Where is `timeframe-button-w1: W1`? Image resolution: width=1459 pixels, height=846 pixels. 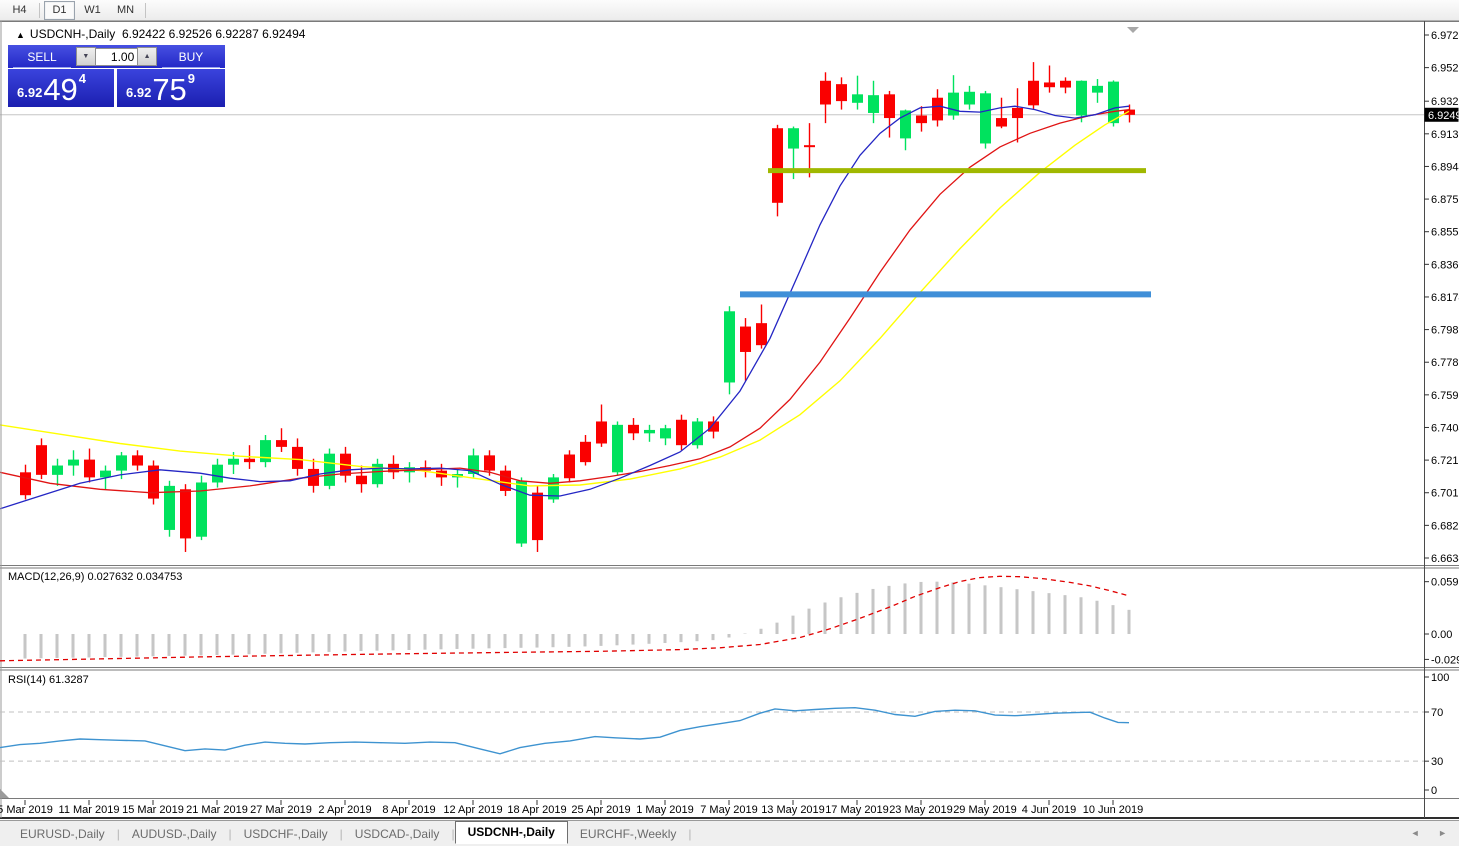 timeframe-button-w1: W1 is located at coordinates (92, 10).